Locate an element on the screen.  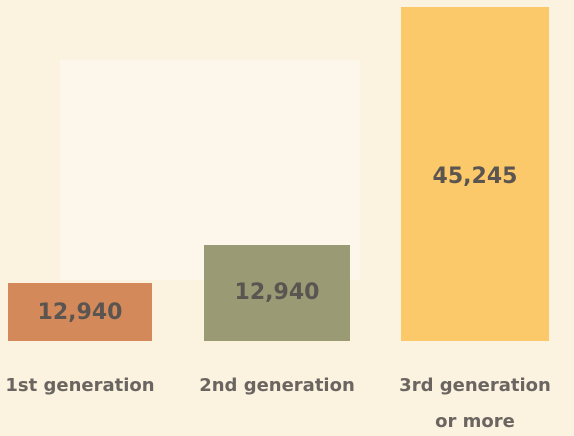
category-label: 1st generation is located at coordinates (79, 385).